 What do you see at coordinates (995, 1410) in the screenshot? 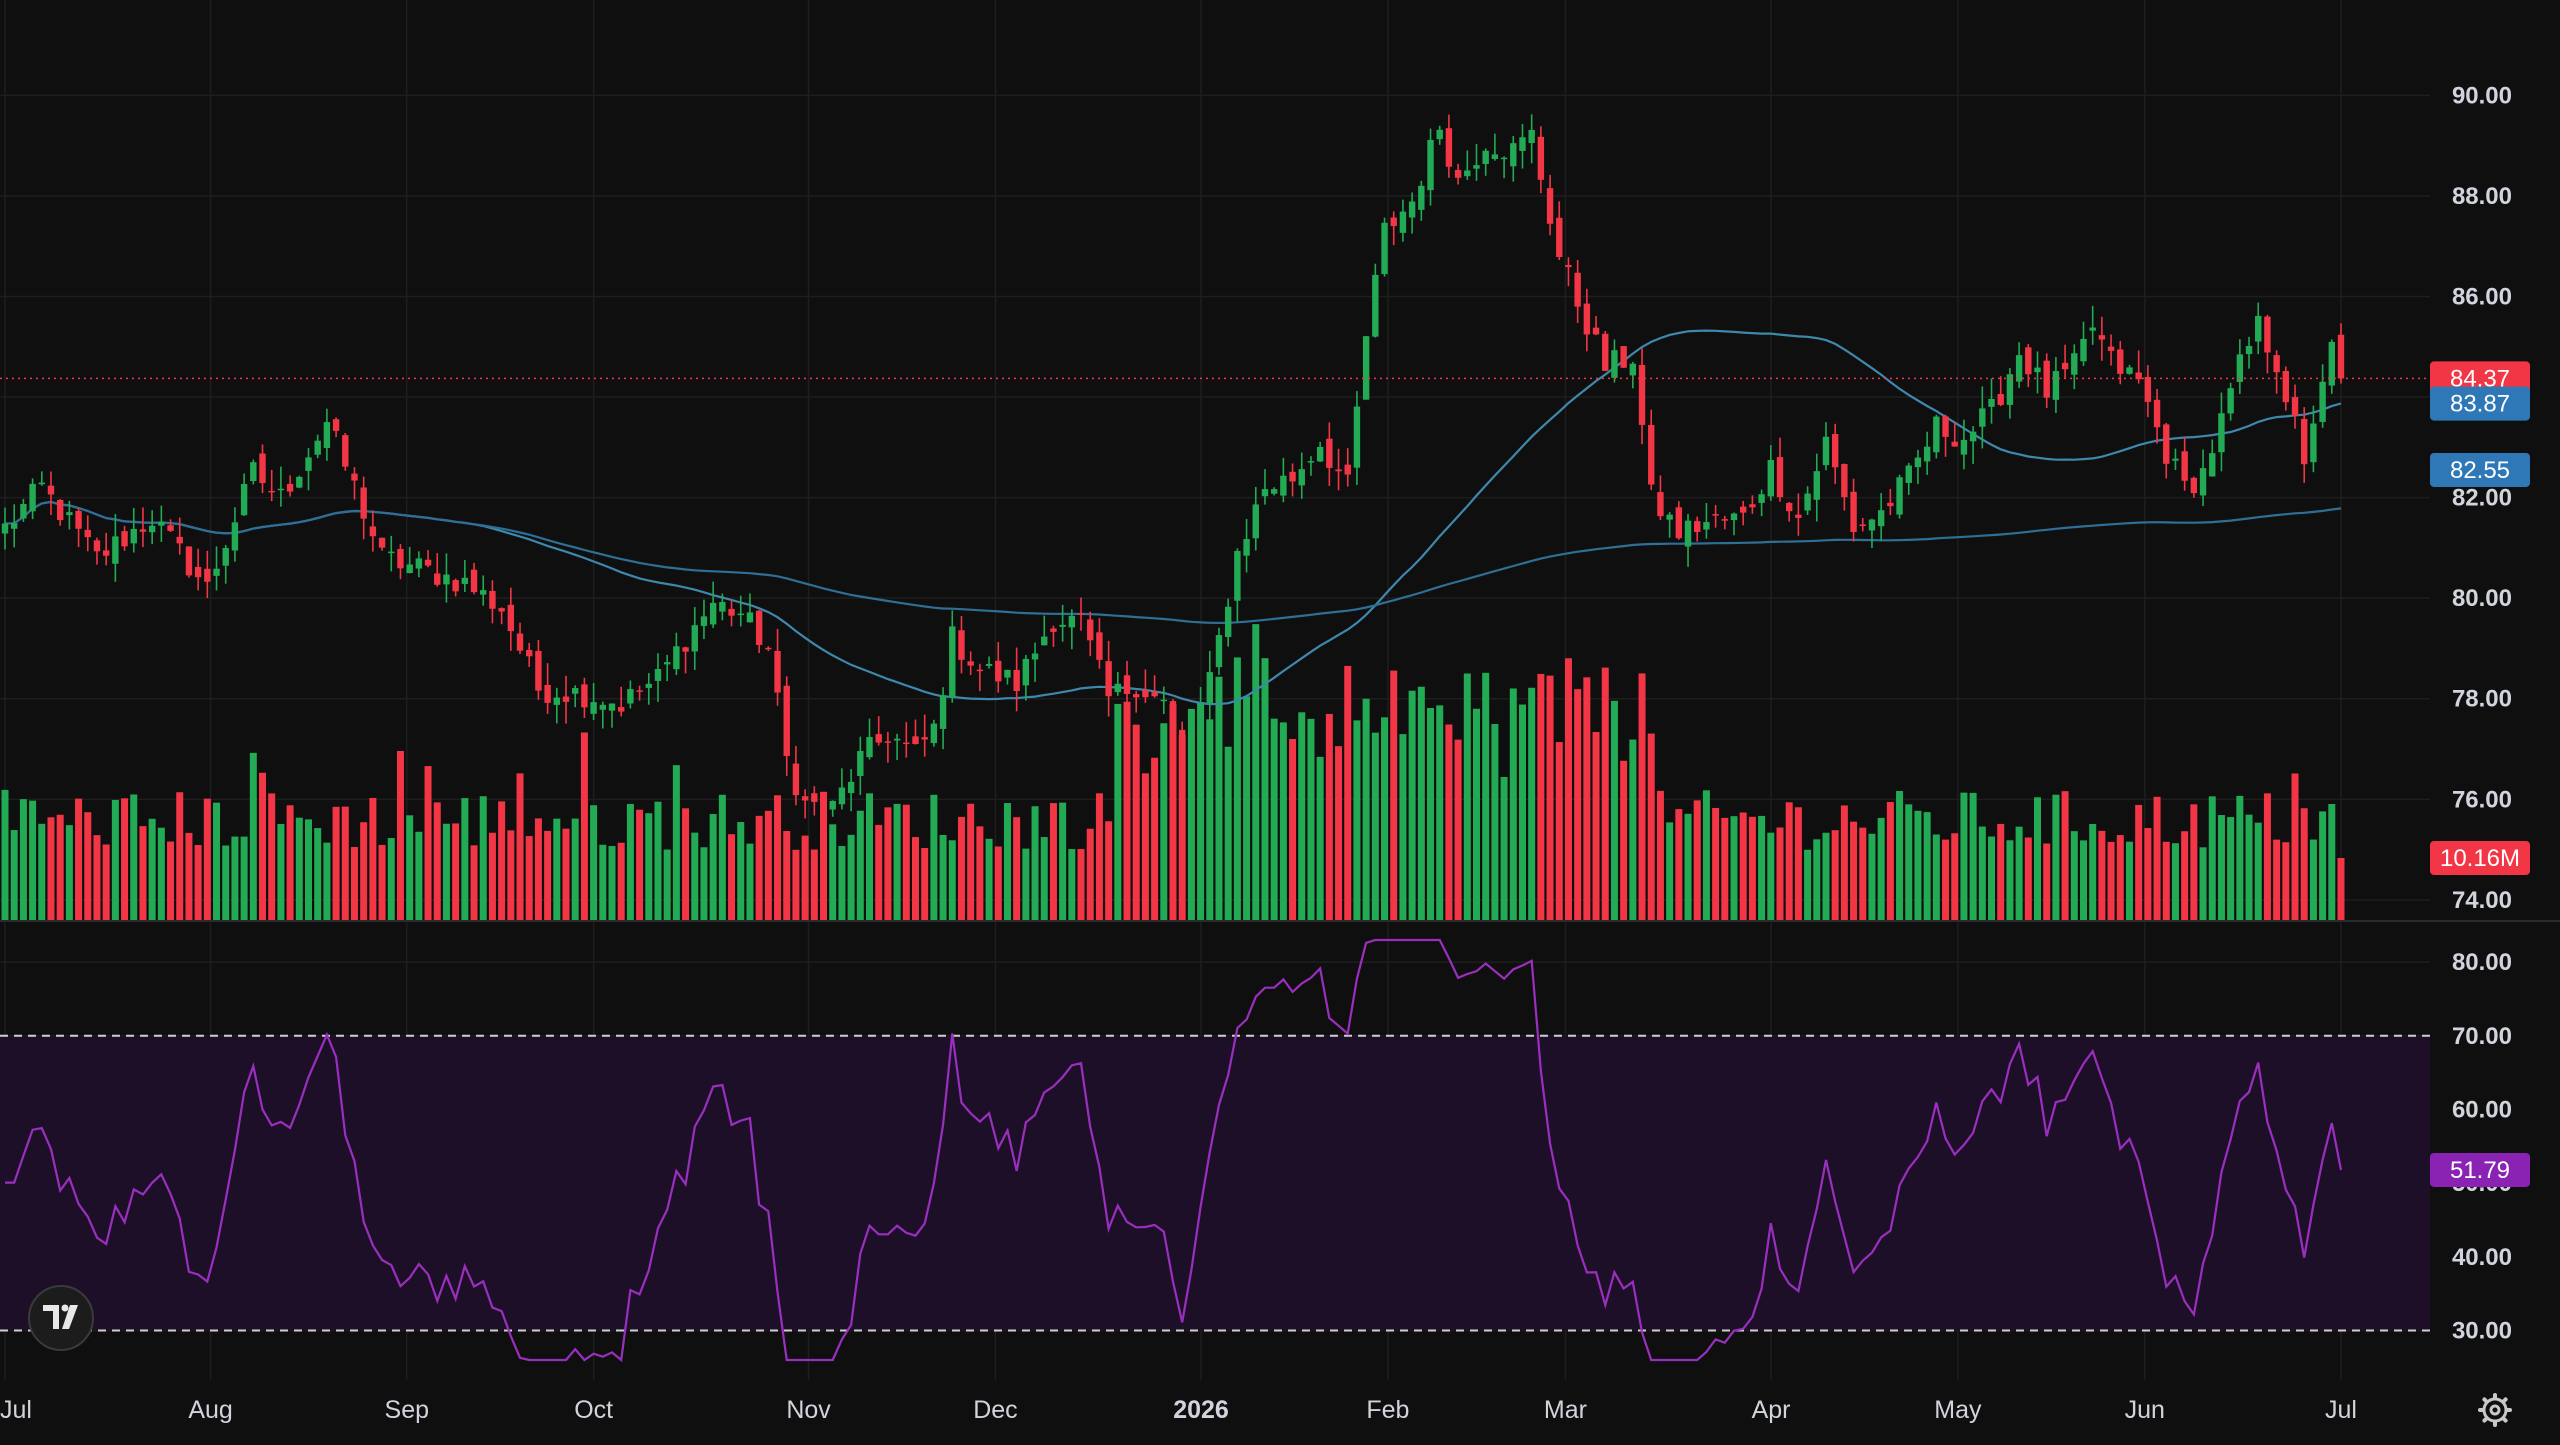
I see `time-tick-label: Dec` at bounding box center [995, 1410].